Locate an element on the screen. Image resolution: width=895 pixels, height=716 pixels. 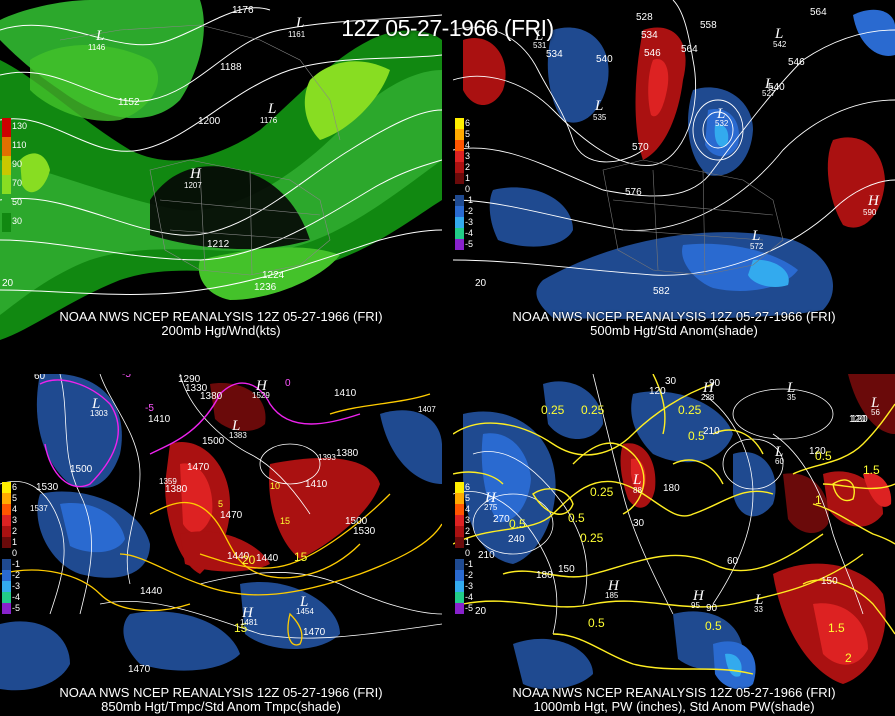
height-label: 1410 is located at coordinates (345, 393).